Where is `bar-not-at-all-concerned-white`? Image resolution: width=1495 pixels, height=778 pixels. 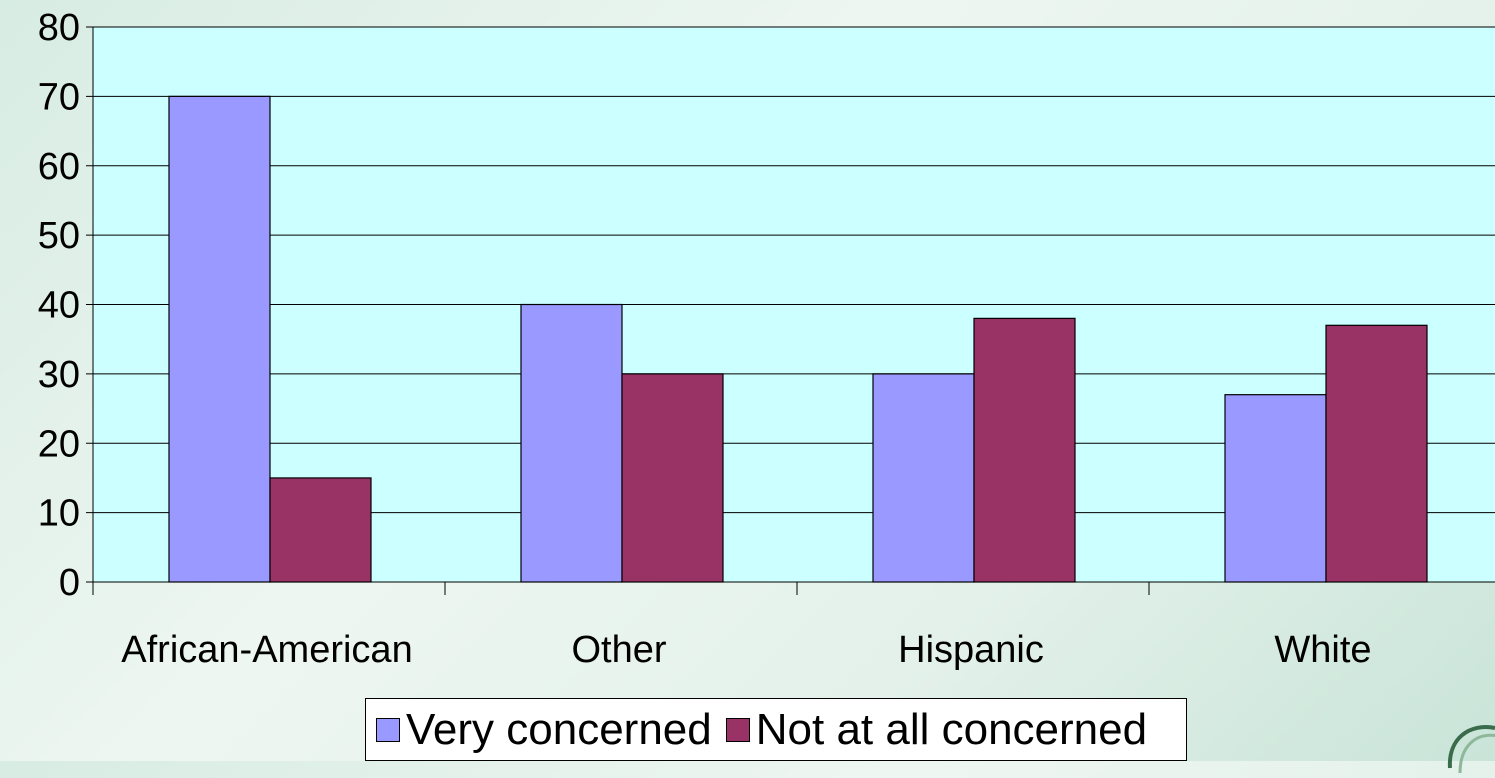
bar-not-at-all-concerned-white is located at coordinates (1376, 453).